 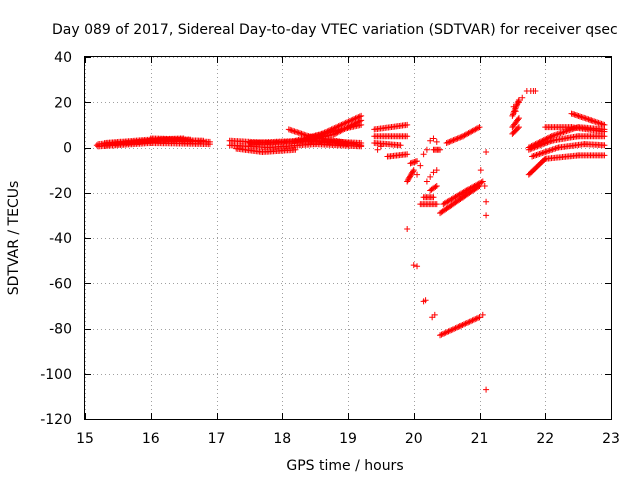 I want to click on y-tick-label: -40, so click(x=60, y=239).